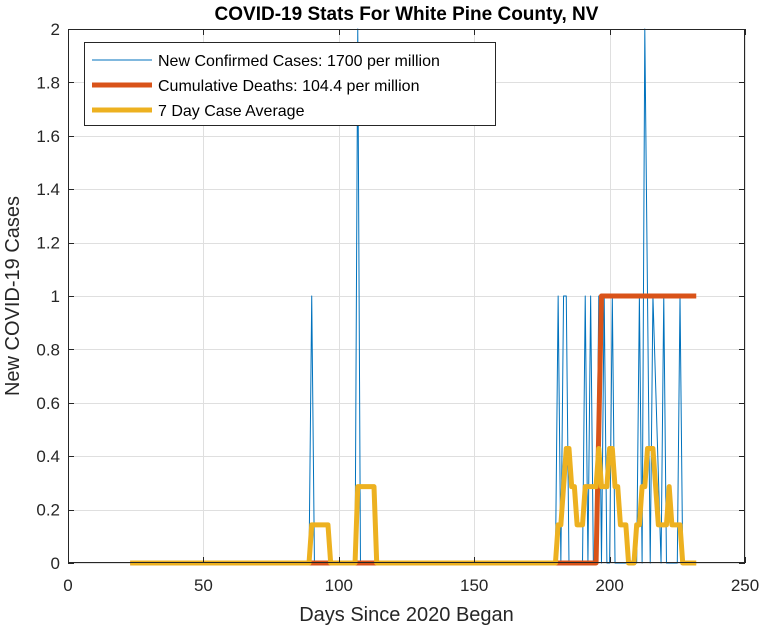  What do you see at coordinates (55, 29) in the screenshot?
I see `y-tick-label: 2` at bounding box center [55, 29].